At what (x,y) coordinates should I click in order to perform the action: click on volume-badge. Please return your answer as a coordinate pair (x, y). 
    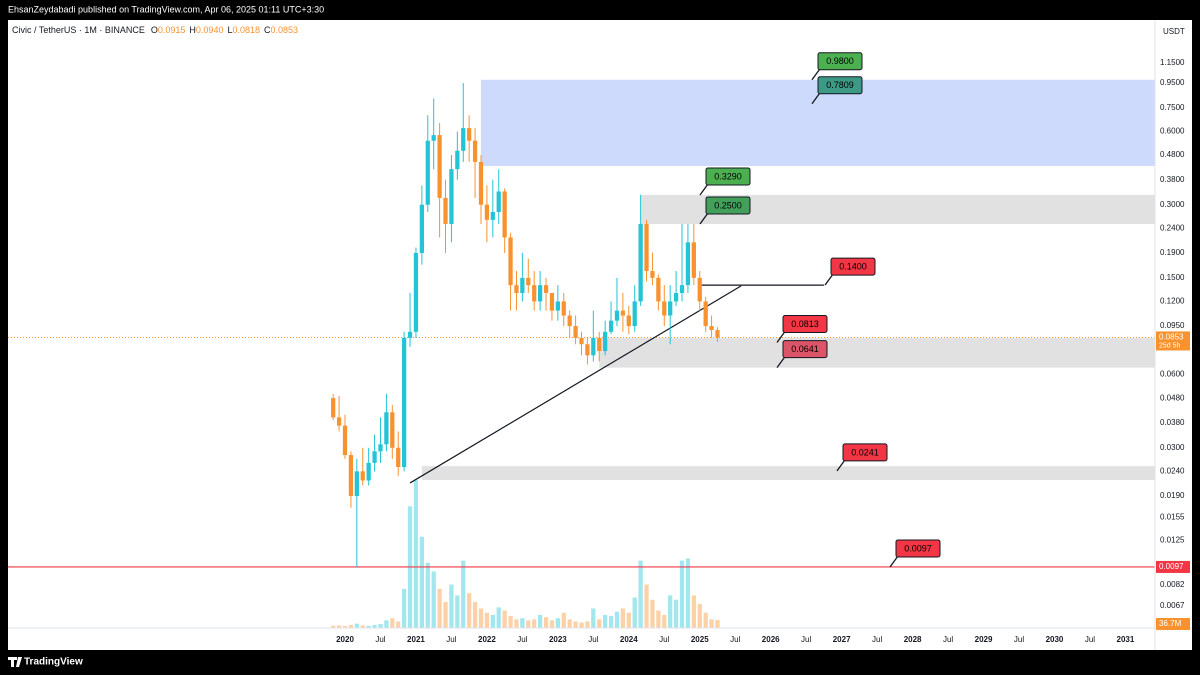
    Looking at the image, I should click on (1173, 624).